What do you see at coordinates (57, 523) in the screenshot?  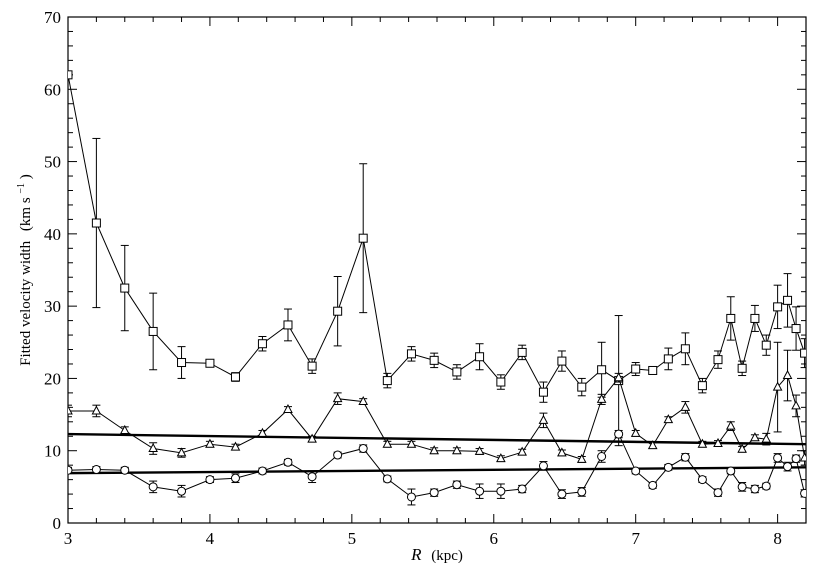 I see `y-tick-label: 0` at bounding box center [57, 523].